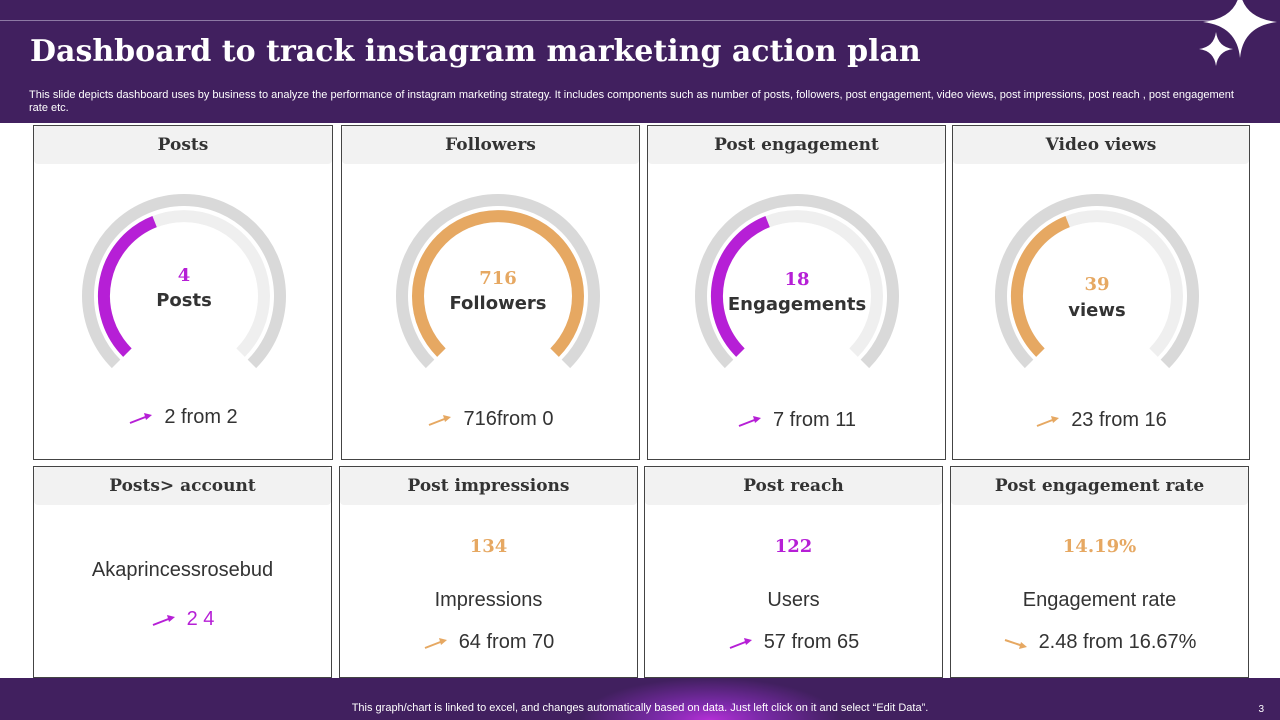 This screenshot has width=1280, height=720. What do you see at coordinates (797, 304) in the screenshot?
I see `engagement-unit-label: Engagements` at bounding box center [797, 304].